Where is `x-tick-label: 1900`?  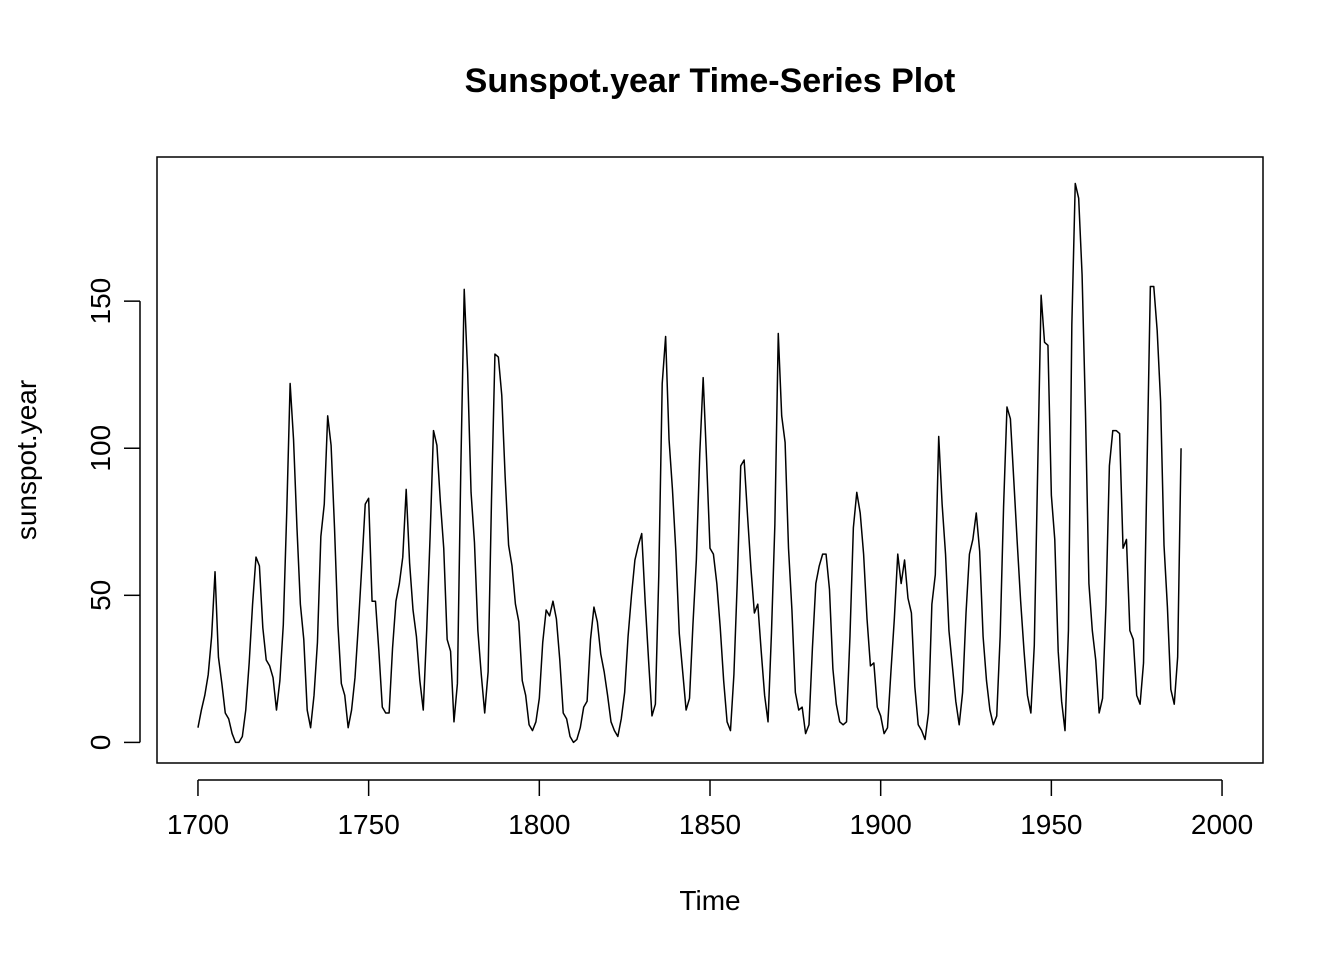 x-tick-label: 1900 is located at coordinates (881, 824).